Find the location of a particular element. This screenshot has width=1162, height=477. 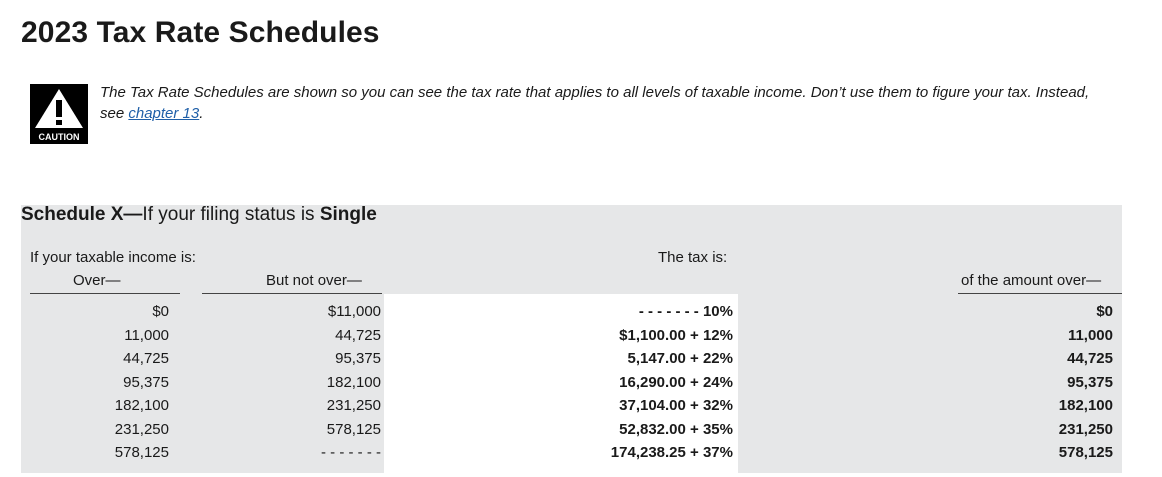

cell-amount-over: $0 is located at coordinates (1104, 311).